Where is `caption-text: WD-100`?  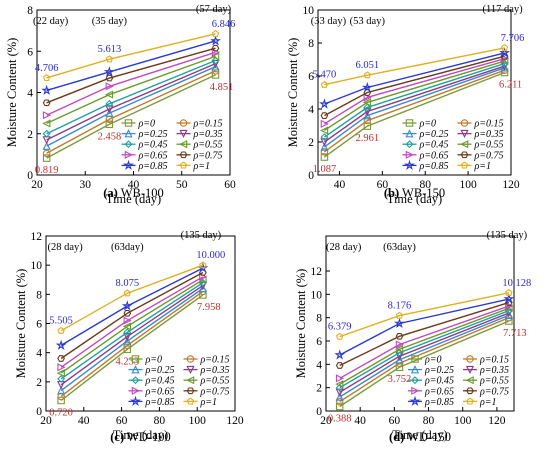
caption-text: WD-100 is located at coordinates (147, 437).